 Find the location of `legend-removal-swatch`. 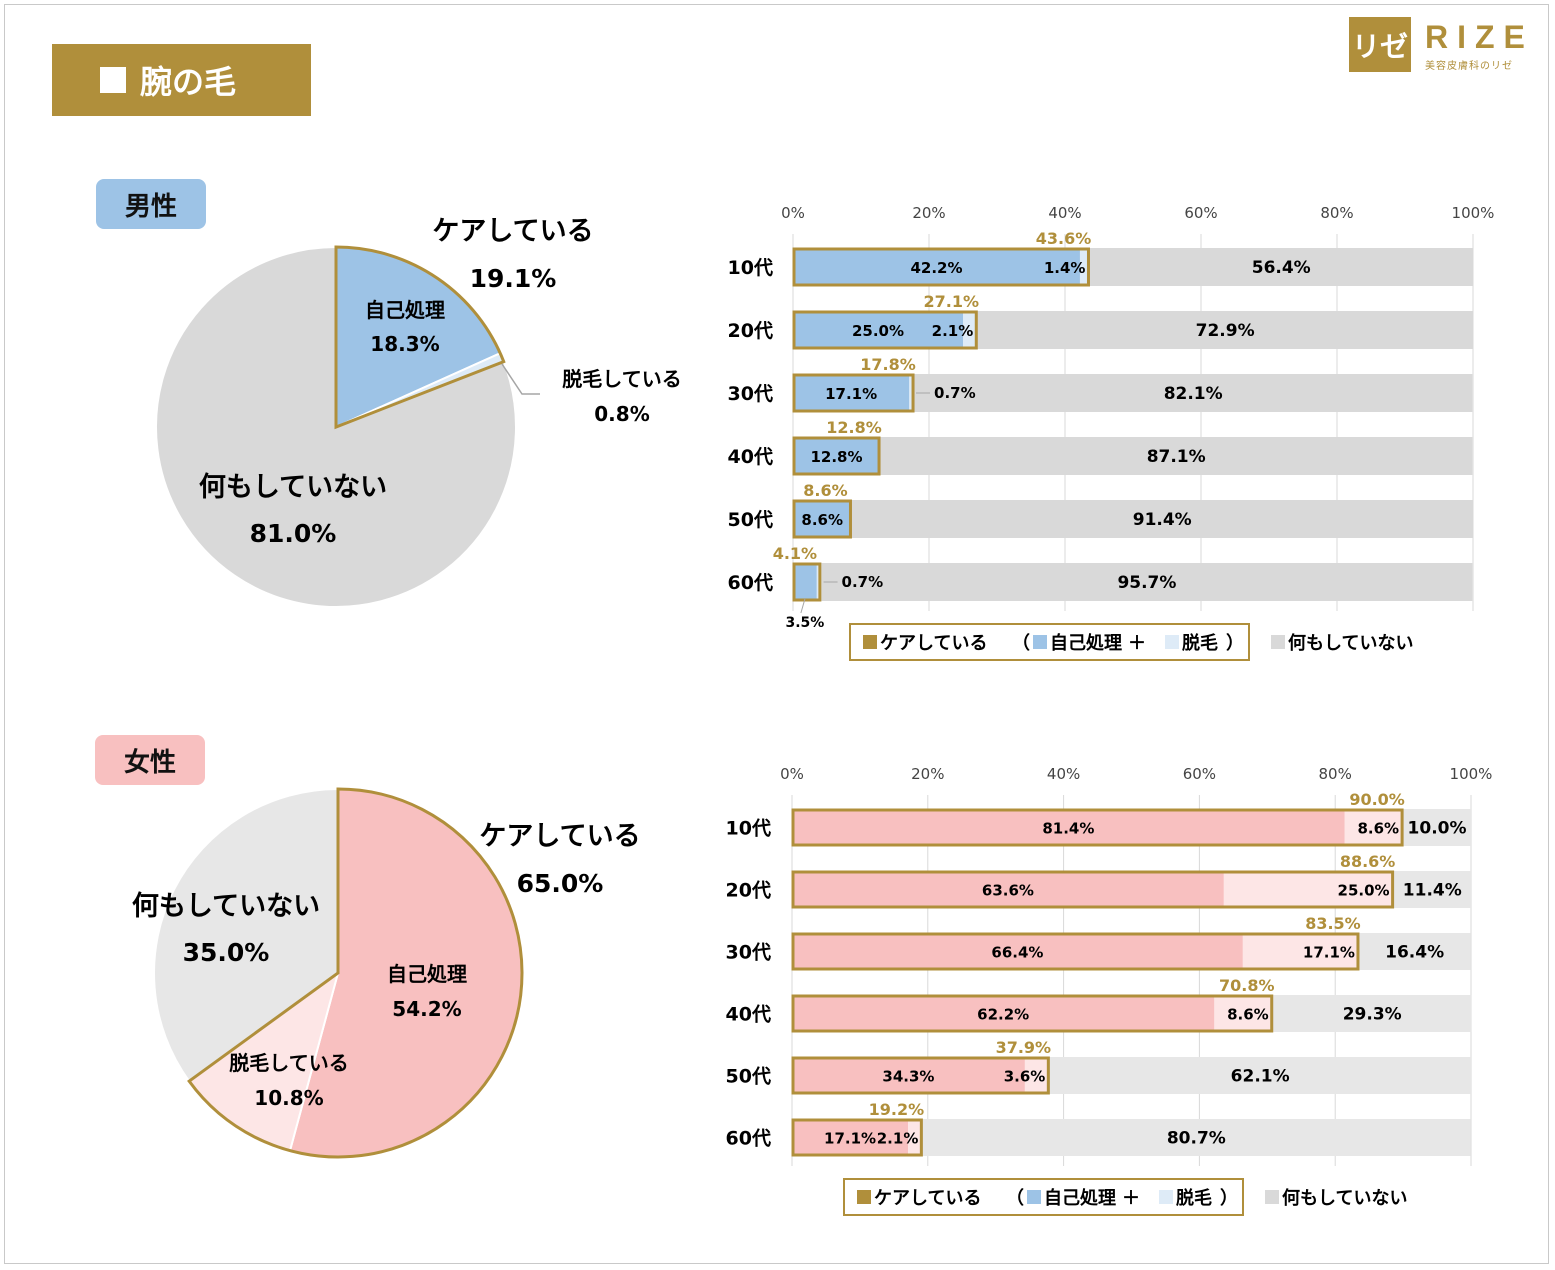

legend-removal-swatch is located at coordinates (1166, 1197).